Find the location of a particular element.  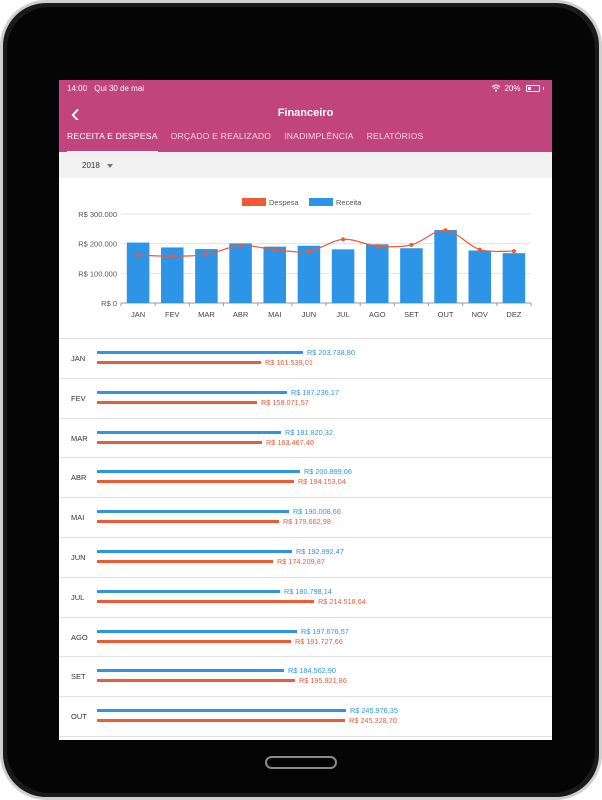

wifi-icon is located at coordinates (496, 88).